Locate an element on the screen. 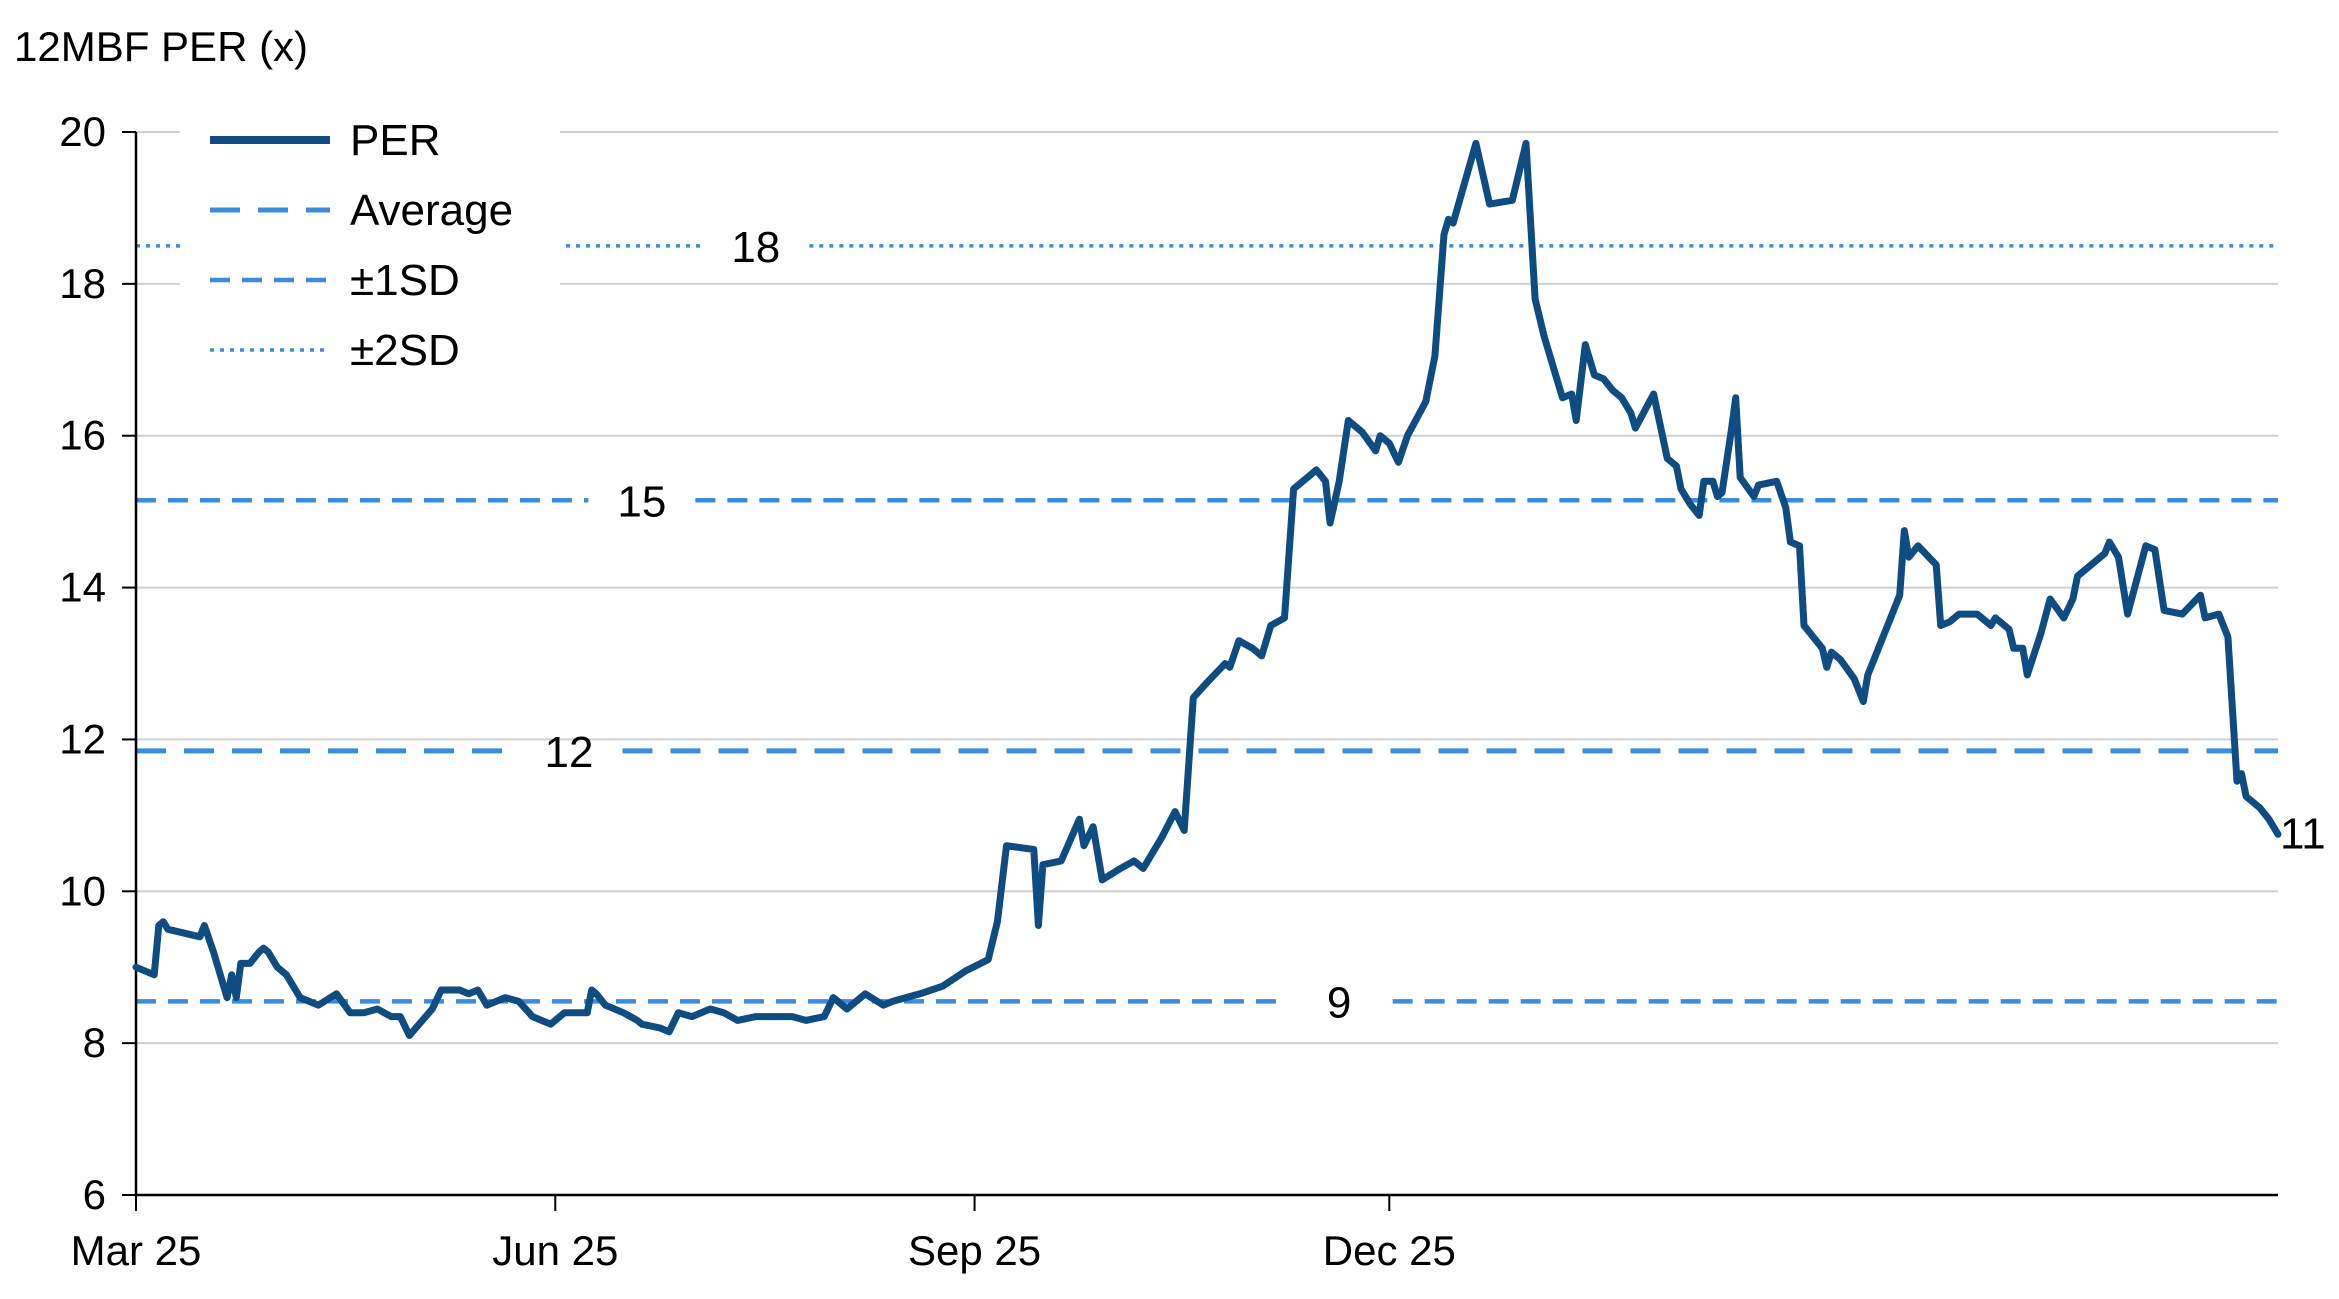  reference-line-label: 12 is located at coordinates (568, 752).